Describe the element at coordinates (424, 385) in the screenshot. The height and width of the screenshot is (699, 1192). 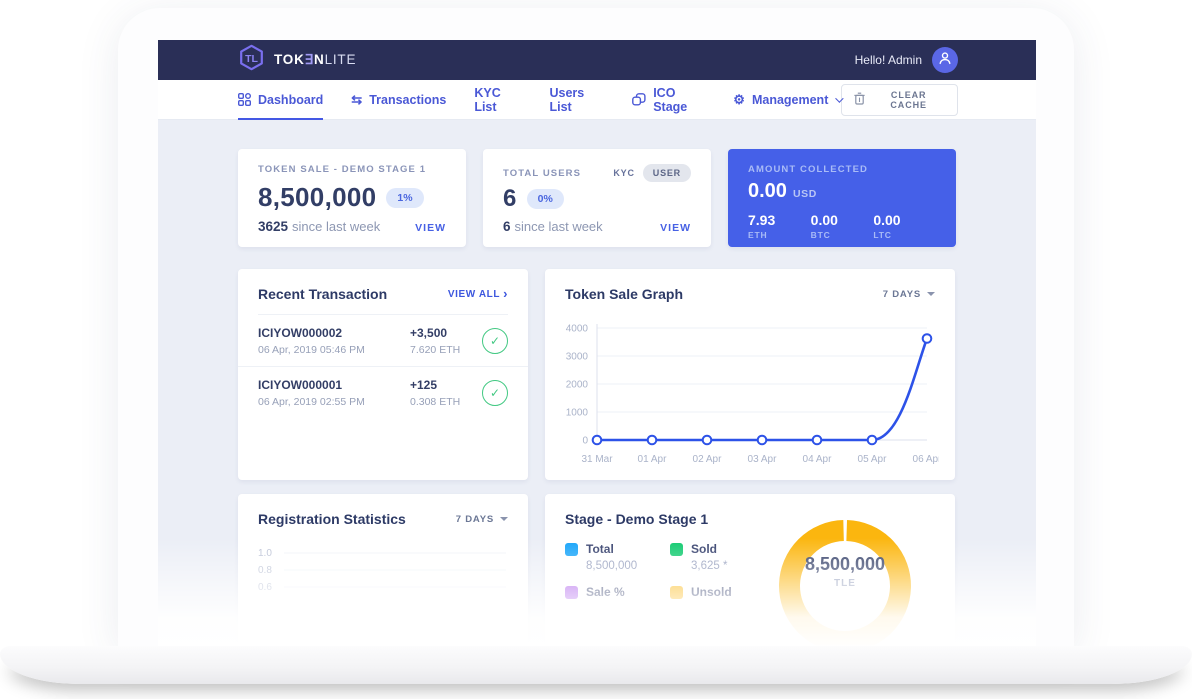
I see `tx-amount: +125` at that location.